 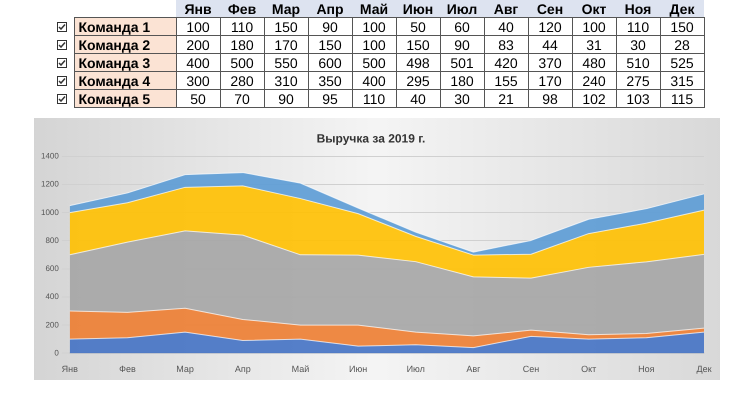 I want to click on data-label: 420, so click(x=506, y=63).